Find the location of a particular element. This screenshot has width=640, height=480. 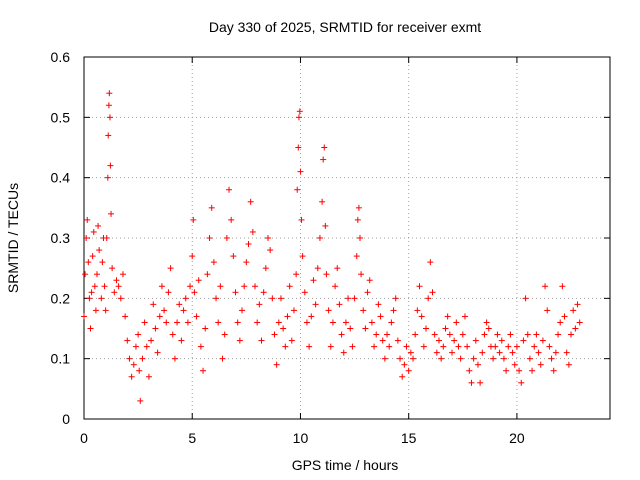

y-tick-label: 0.6 is located at coordinates (61, 57).